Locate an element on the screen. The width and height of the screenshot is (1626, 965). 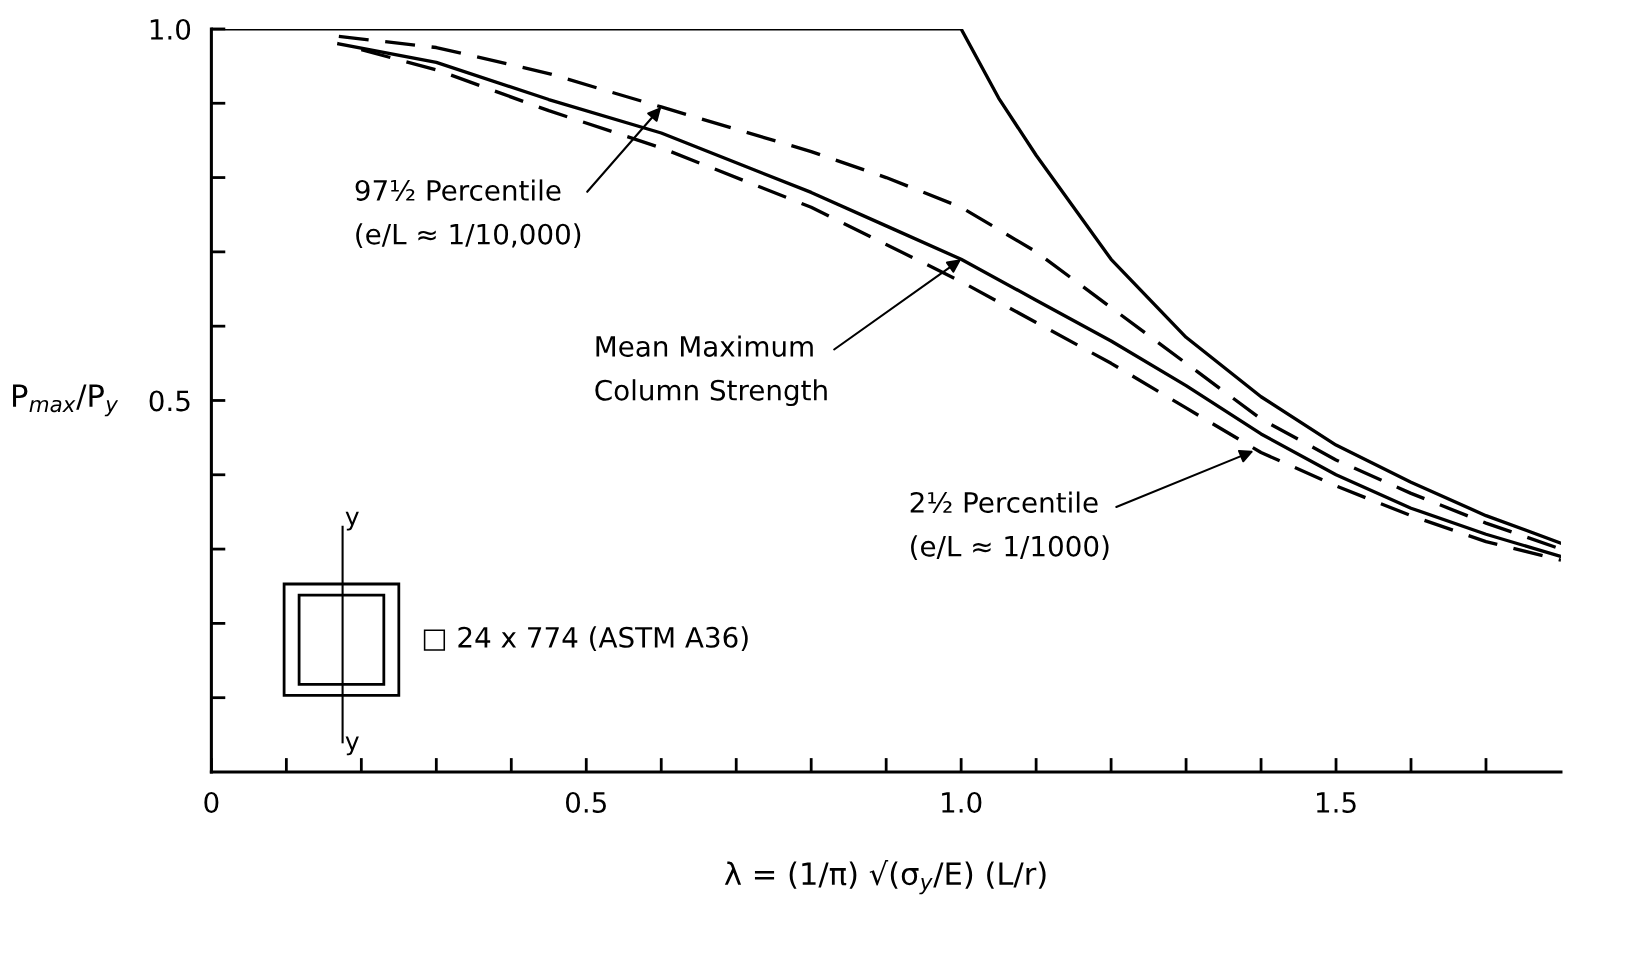
x-tick-label: 0 is located at coordinates (211, 802).